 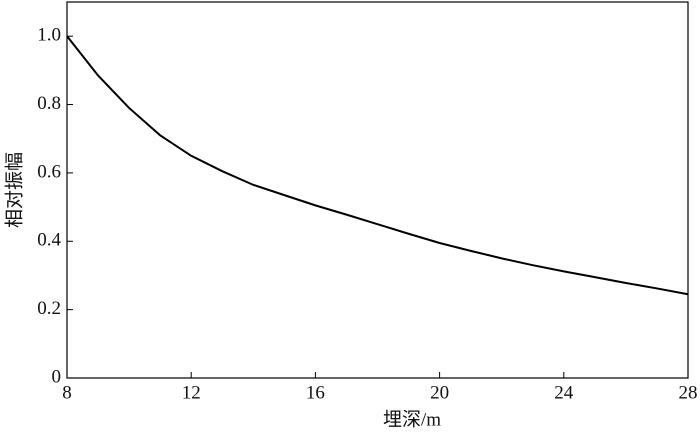 I want to click on y-tick-label: 0.4, so click(x=49, y=240).